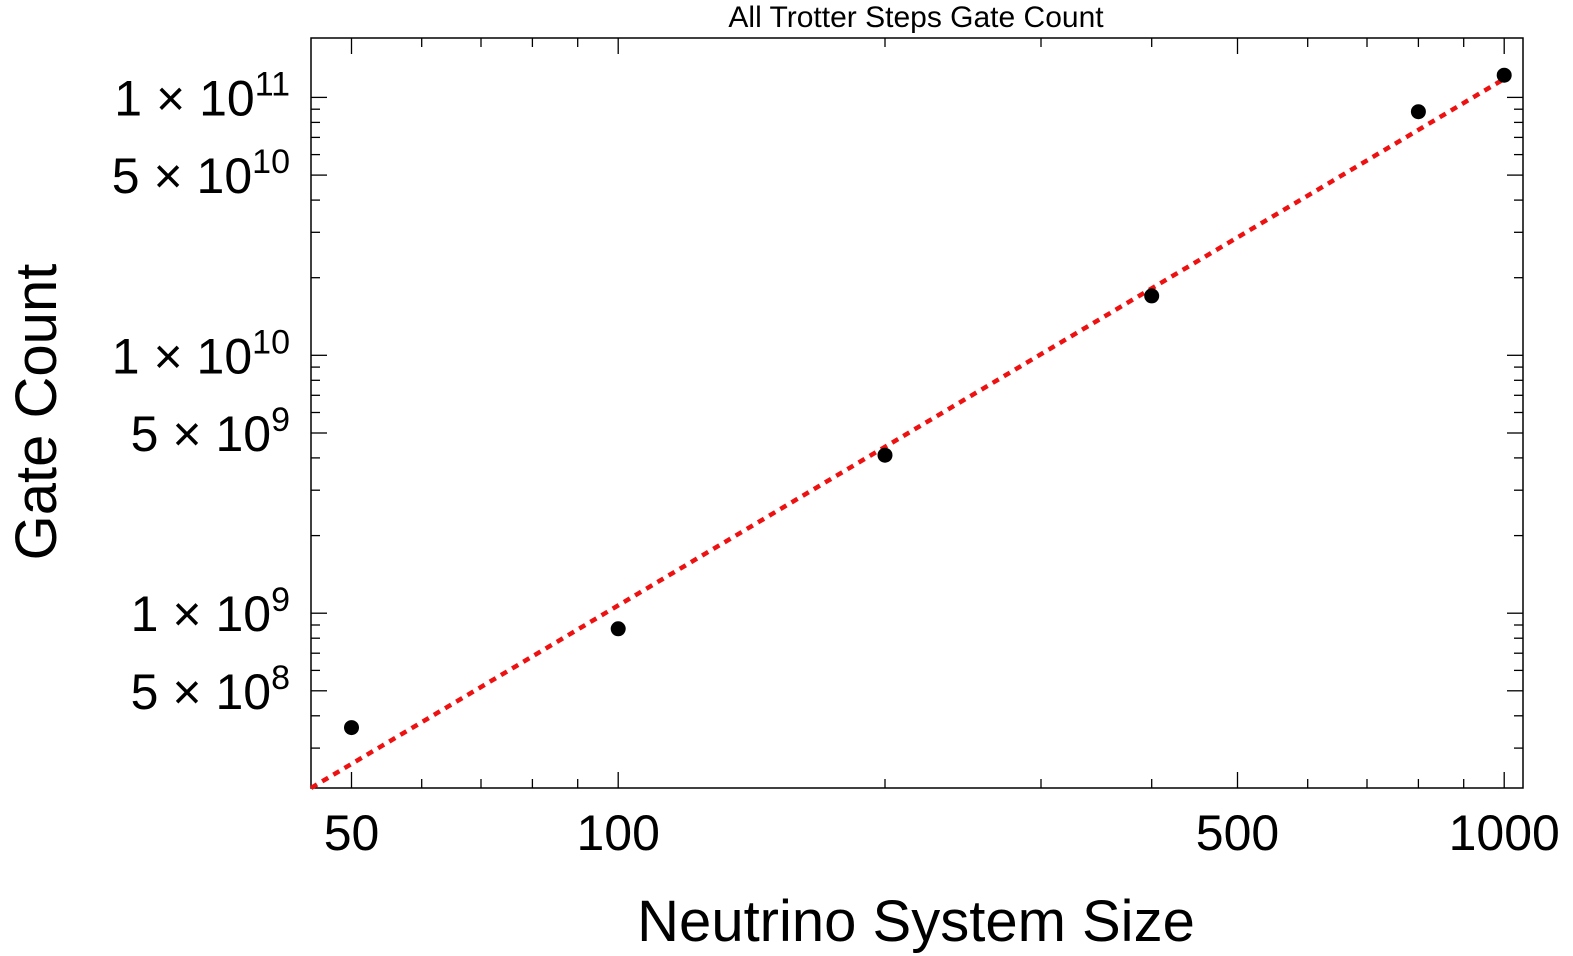 This screenshot has height=956, width=1573. Describe the element at coordinates (36, 412) in the screenshot. I see `y-axis-label: Gate Count` at that location.